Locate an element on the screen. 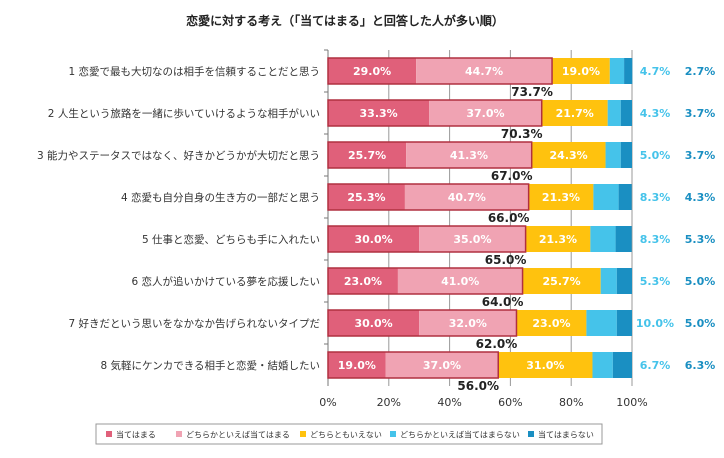 This screenshot has height=458, width=724. category-label: 5 仕事と恋愛、どちらも手に入れたい is located at coordinates (231, 239).